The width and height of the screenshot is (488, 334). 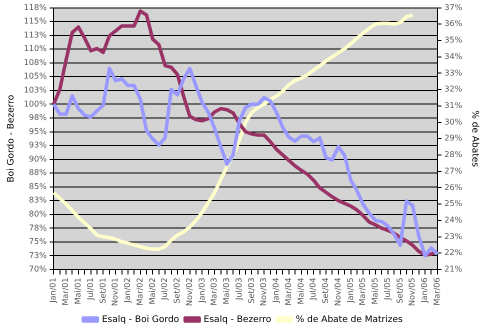 I want to click on x-tick-label: Set/05, so click(x=399, y=291).